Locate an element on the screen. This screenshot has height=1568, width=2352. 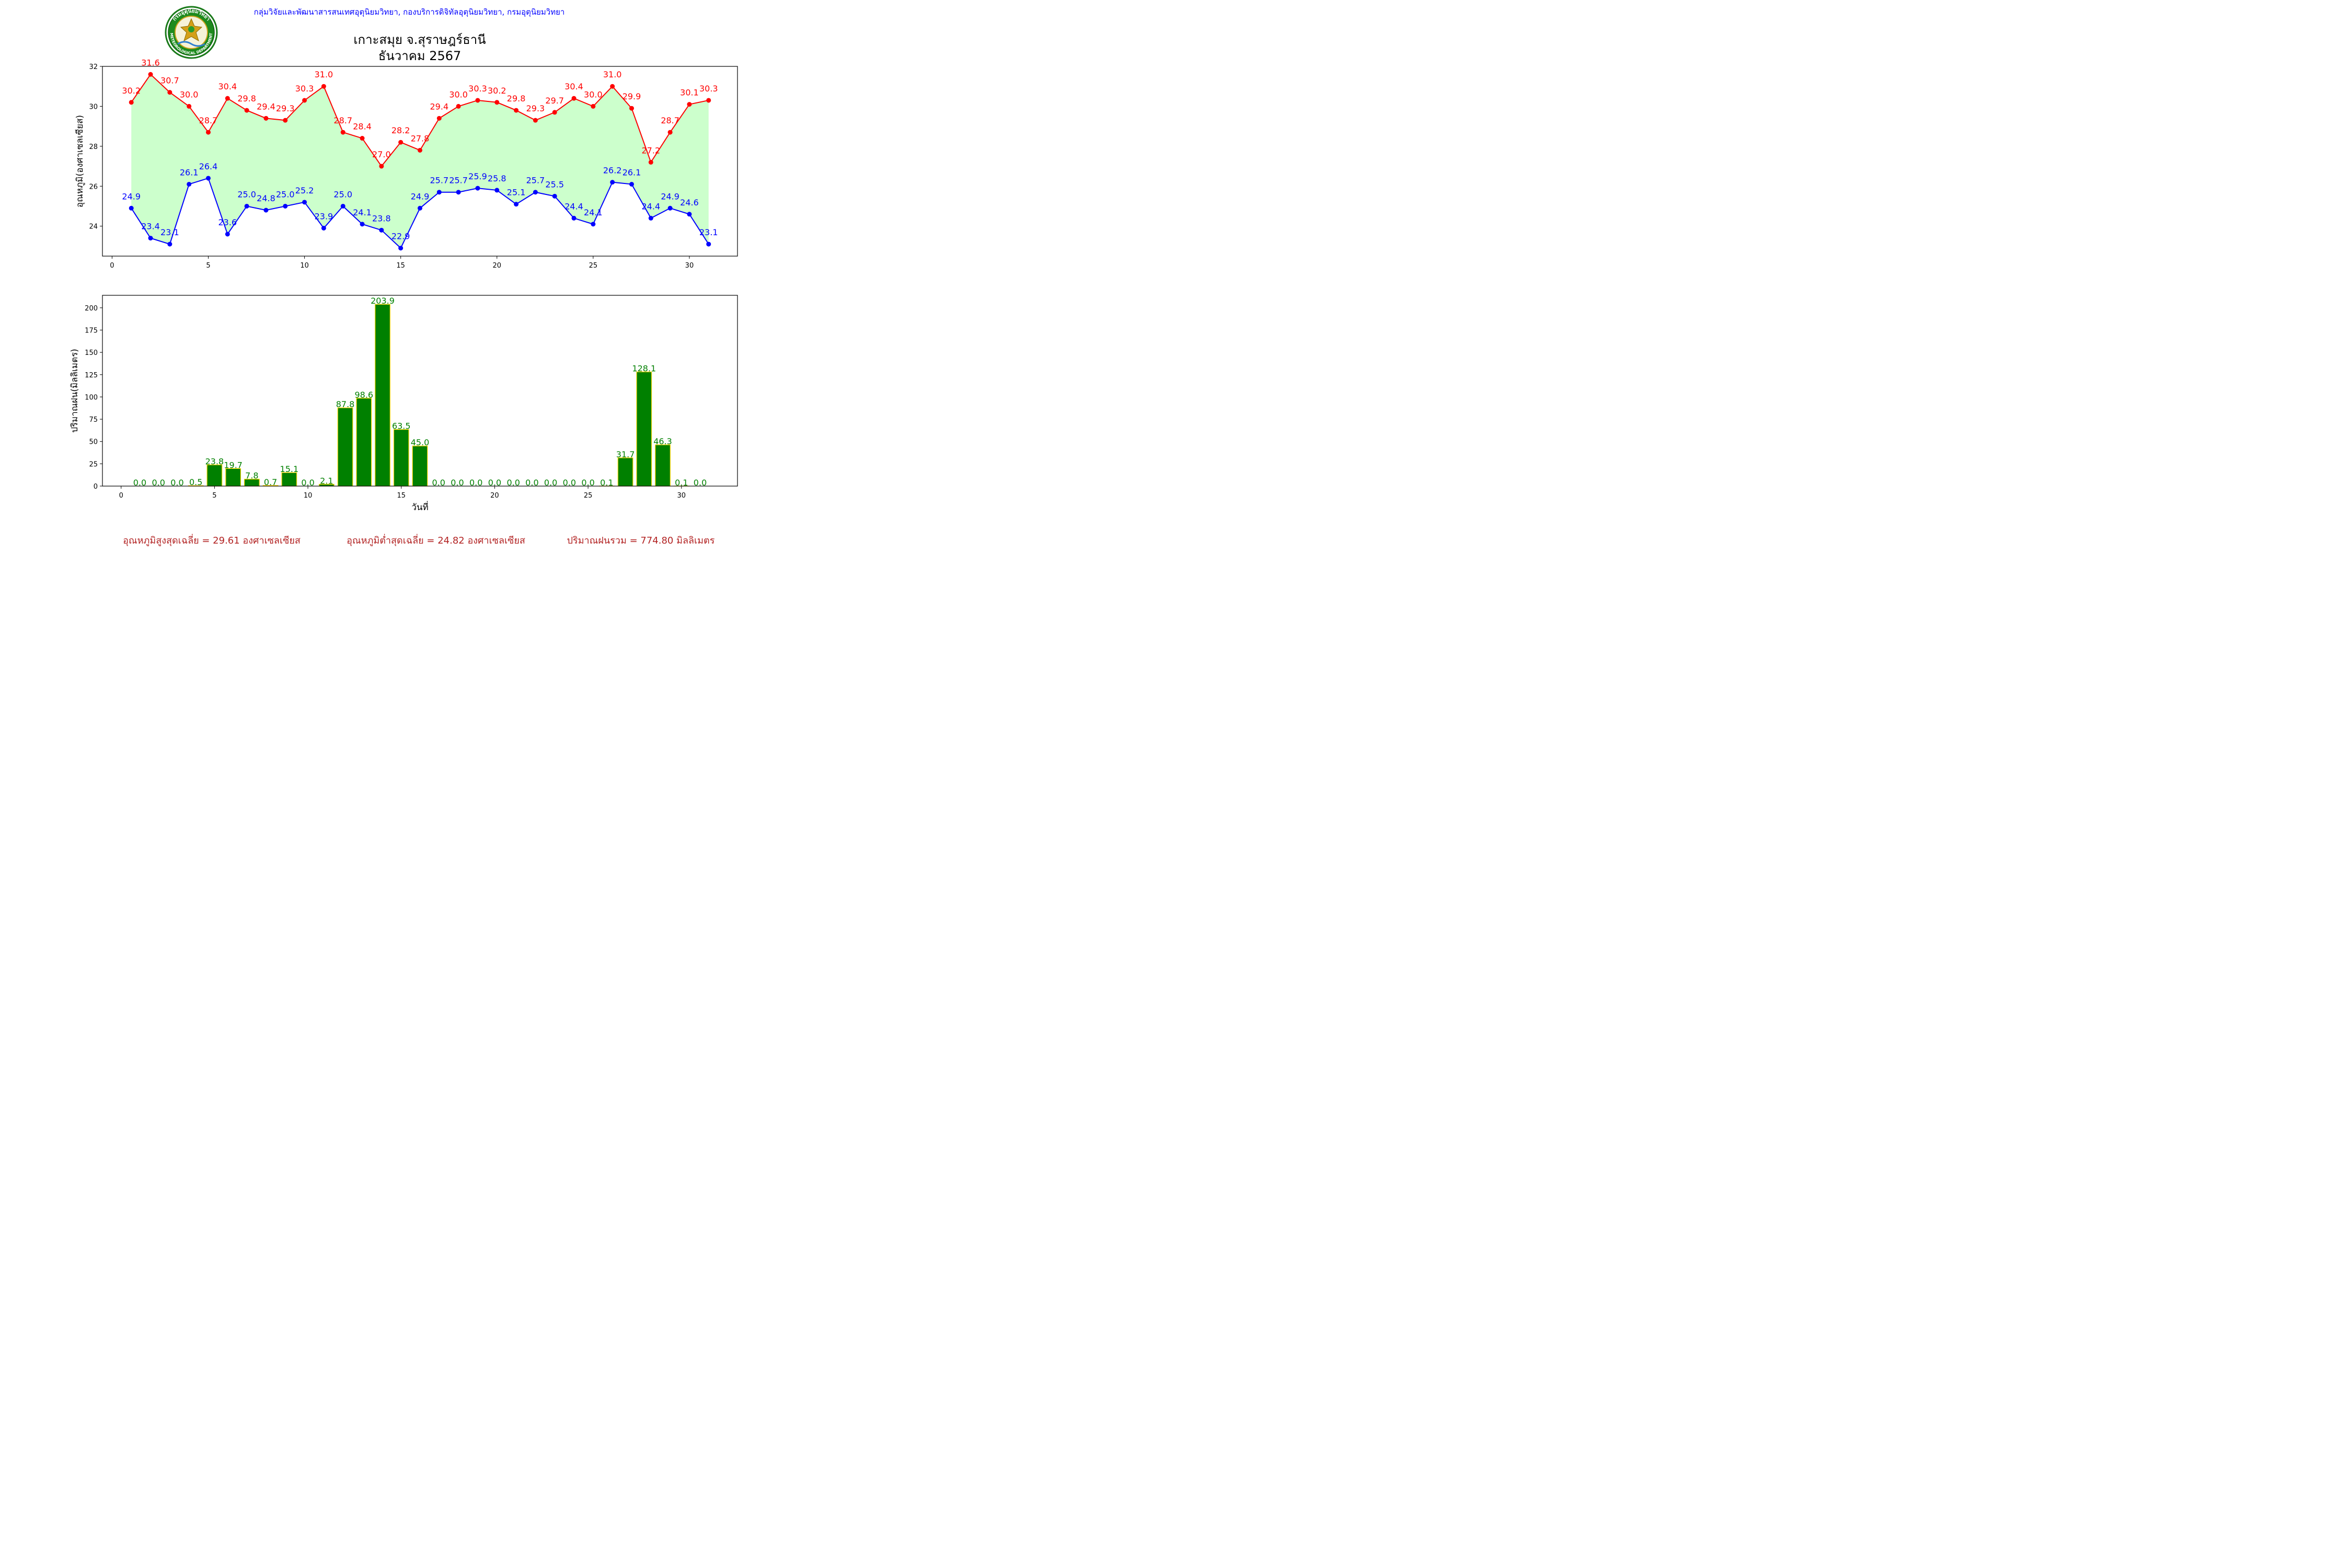
rainfall-value-label: 2.1 is located at coordinates (326, 481).